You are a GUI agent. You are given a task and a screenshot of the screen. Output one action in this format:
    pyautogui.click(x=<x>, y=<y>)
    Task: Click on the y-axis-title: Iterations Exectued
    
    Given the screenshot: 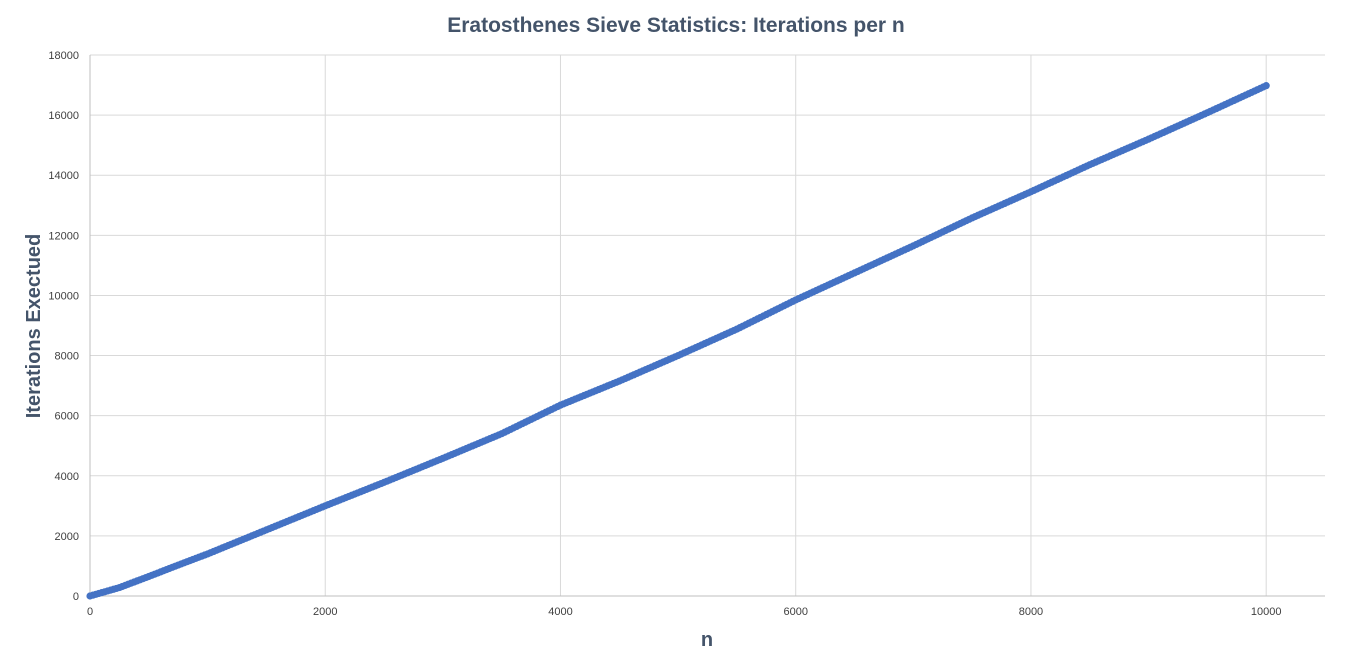 What is the action you would take?
    pyautogui.click(x=34, y=326)
    